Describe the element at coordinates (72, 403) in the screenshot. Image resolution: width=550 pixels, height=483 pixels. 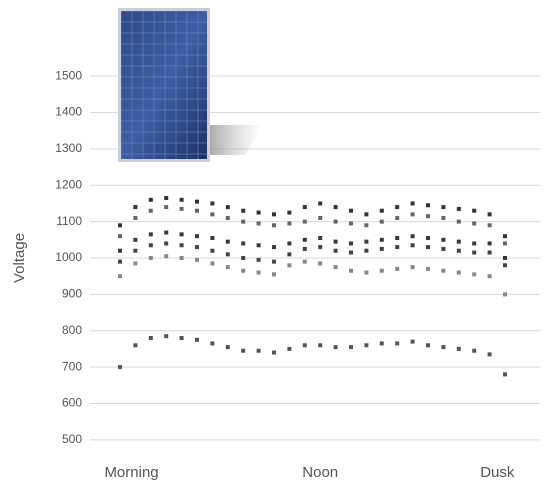
I see `y-tick-label: 600` at that location.